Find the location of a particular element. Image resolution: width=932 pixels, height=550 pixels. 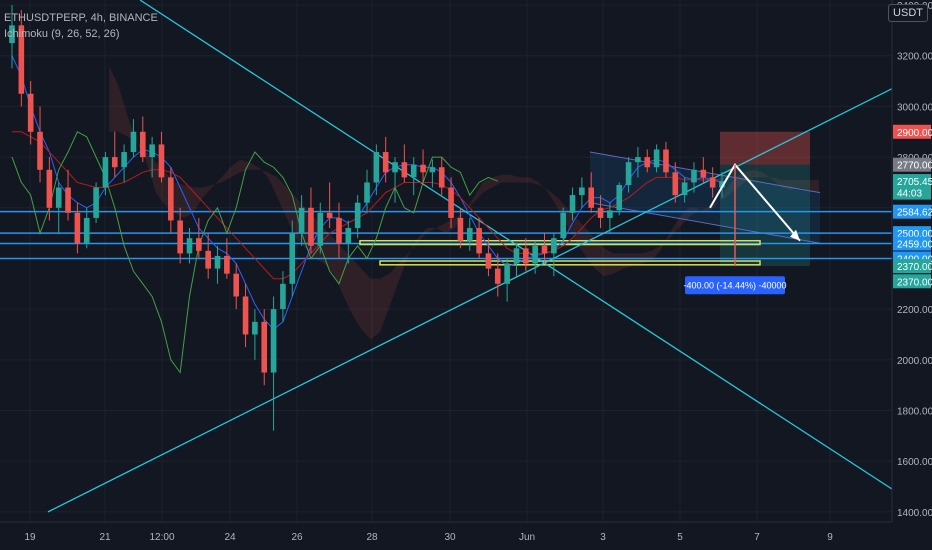

measure-label-box is located at coordinates (735, 285).